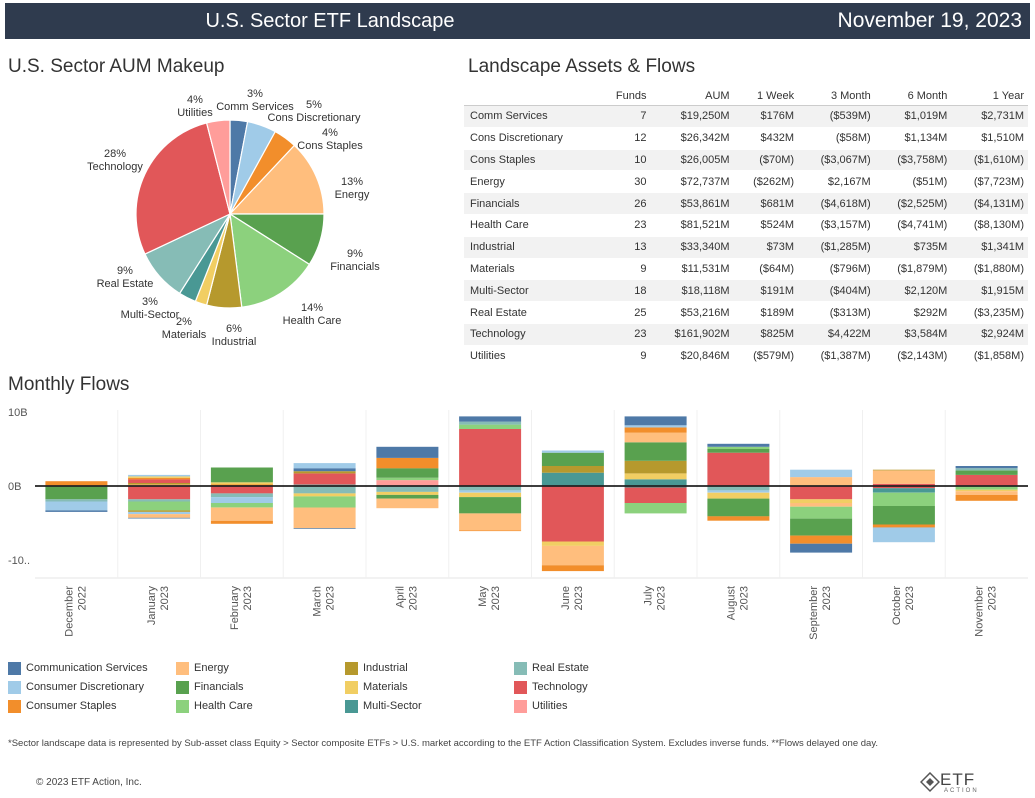 The width and height of the screenshot is (1035, 798). Describe the element at coordinates (766, 203) in the screenshot. I see `table-cell: $681M` at that location.